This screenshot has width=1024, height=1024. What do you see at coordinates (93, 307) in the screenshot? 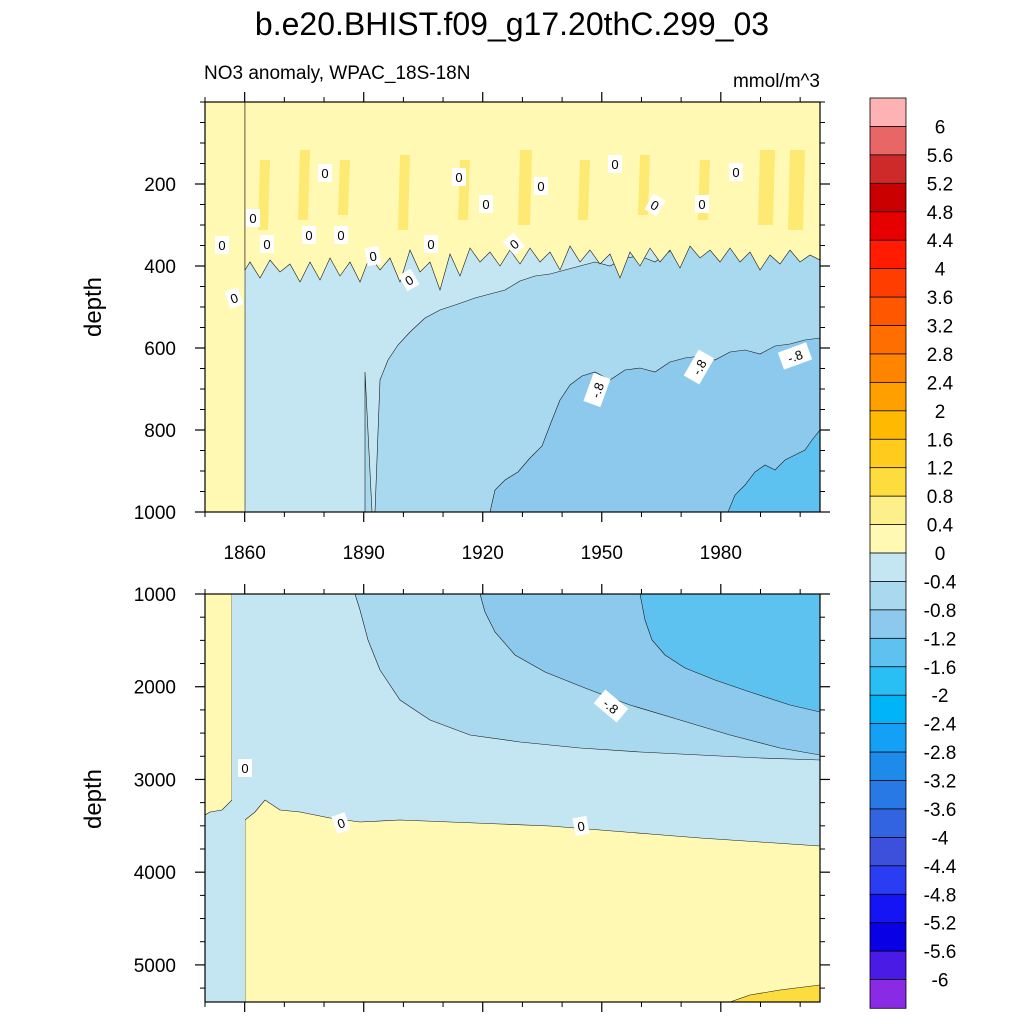
I see `upper-y-axis-label: depth` at bounding box center [93, 307].